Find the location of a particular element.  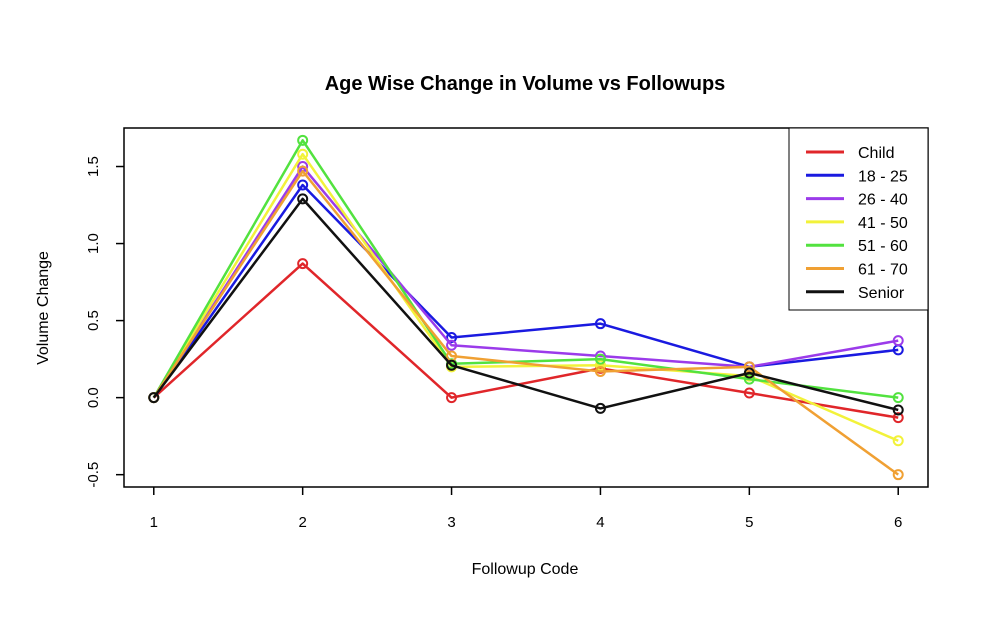

legend-box is located at coordinates (858, 219).